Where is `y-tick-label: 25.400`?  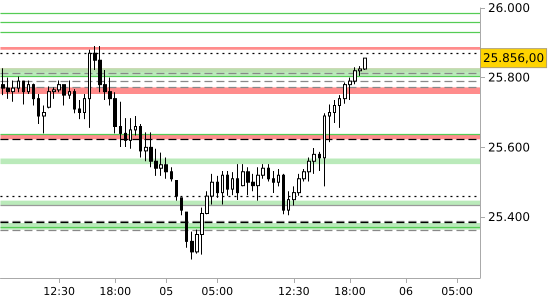
y-tick-label: 25.400 is located at coordinates (509, 217).